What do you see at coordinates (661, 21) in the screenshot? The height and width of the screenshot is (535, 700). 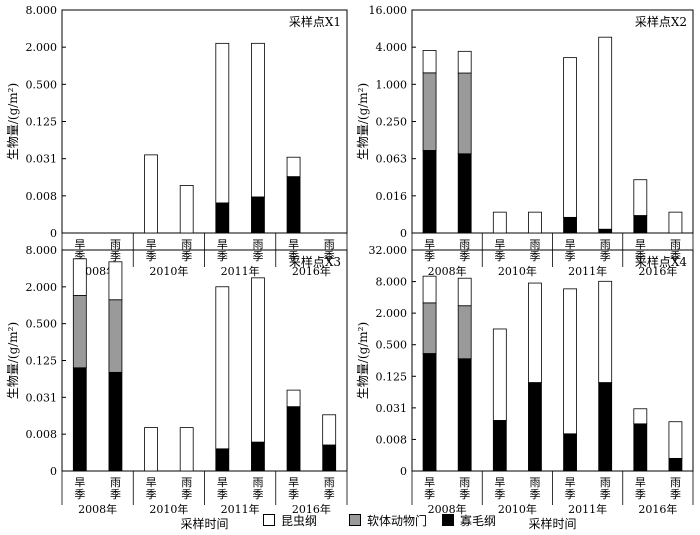 I see `panel-title: 采样点X2` at bounding box center [661, 21].